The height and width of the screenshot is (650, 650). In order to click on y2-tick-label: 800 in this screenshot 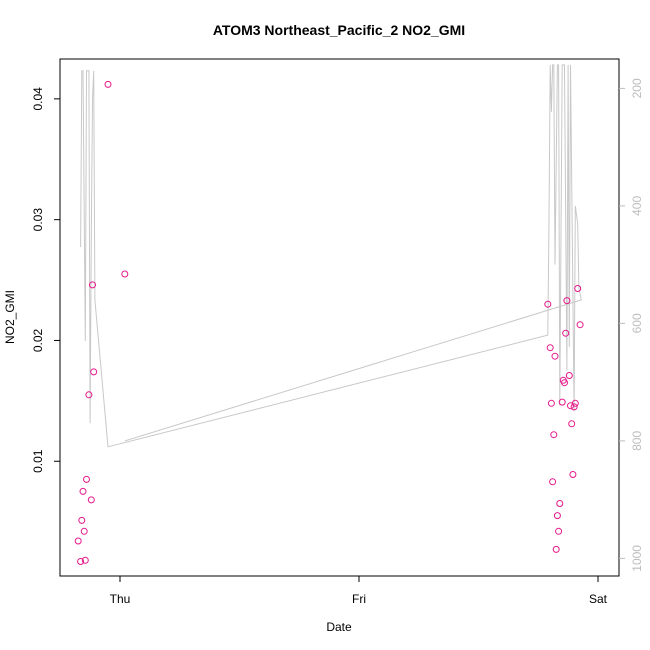, I will do `click(637, 441)`.